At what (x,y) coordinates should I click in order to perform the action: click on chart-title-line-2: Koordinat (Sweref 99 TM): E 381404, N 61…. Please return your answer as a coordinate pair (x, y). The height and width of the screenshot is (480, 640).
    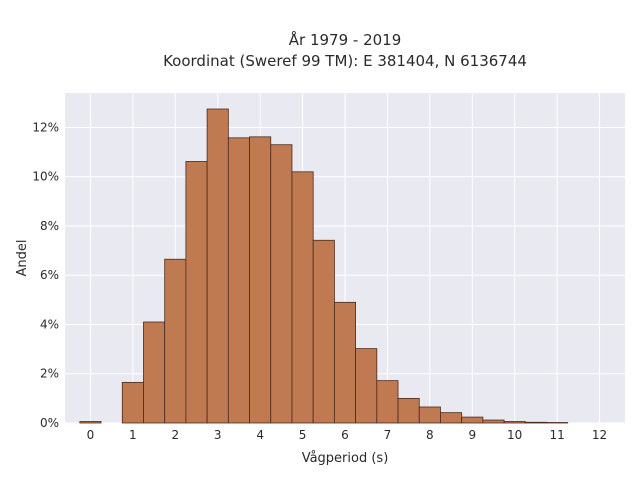
    Looking at the image, I should click on (345, 61).